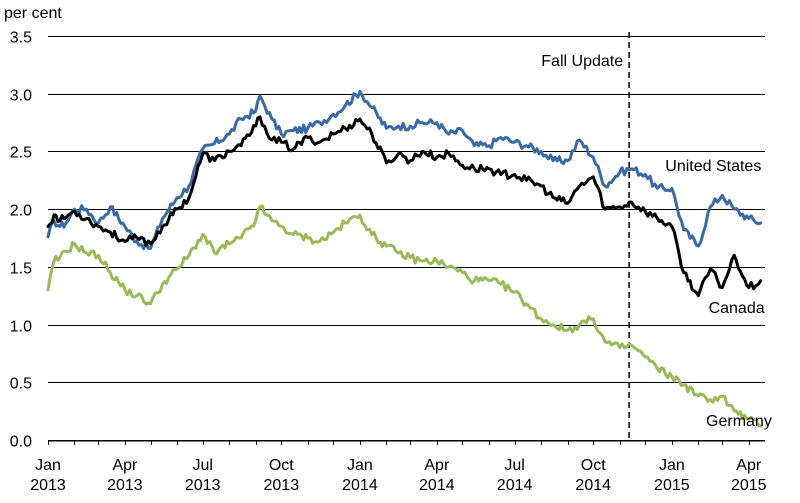 Image resolution: width=800 pixels, height=503 pixels. Describe the element at coordinates (33, 13) in the screenshot. I see `y-axis-title: per cent` at that location.